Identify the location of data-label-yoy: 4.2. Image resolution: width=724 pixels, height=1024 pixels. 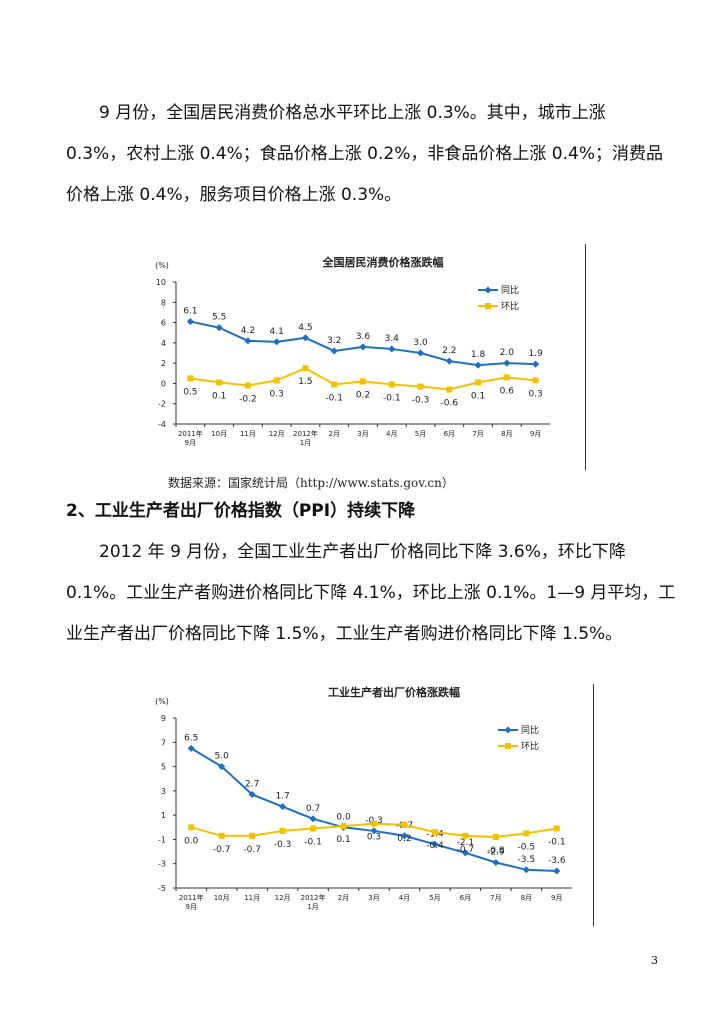
(248, 331).